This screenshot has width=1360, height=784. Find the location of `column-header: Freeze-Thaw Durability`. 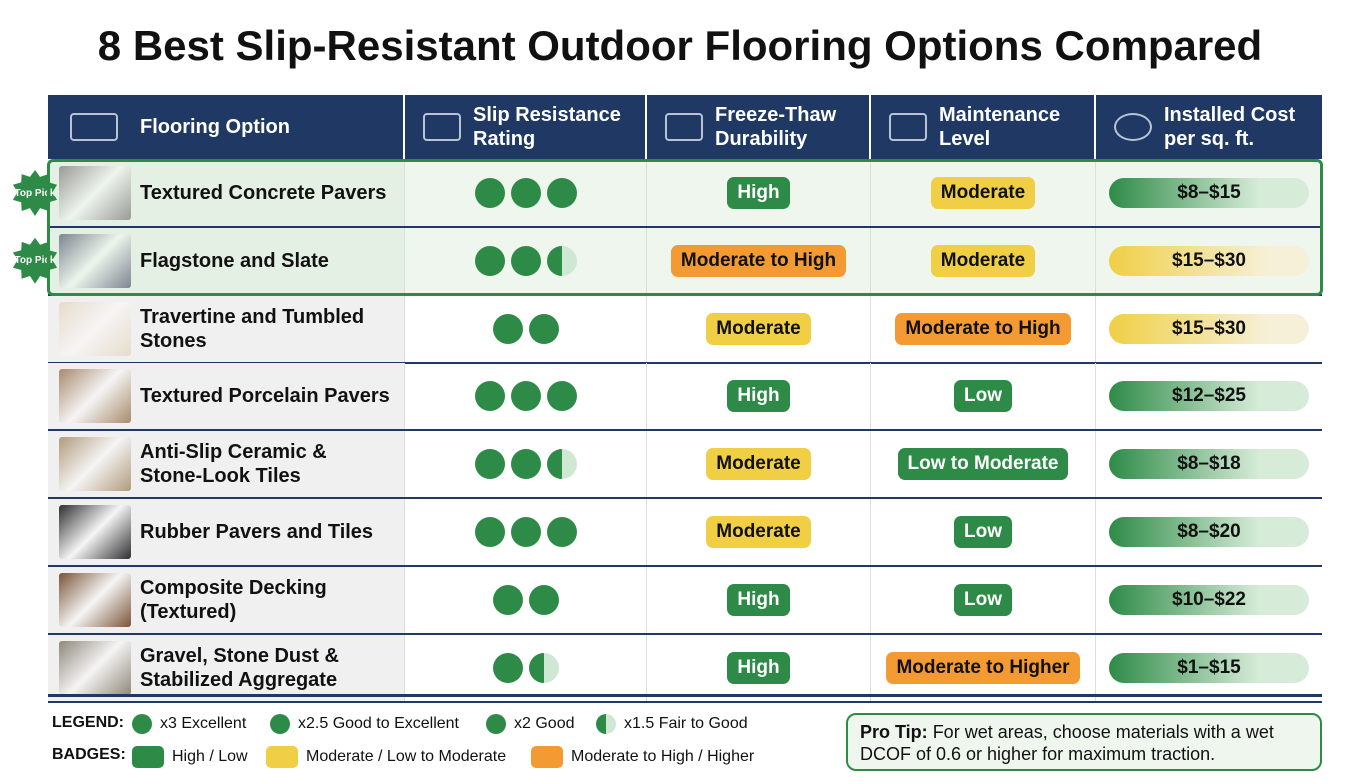

column-header: Freeze-Thaw Durability is located at coordinates (759, 127).